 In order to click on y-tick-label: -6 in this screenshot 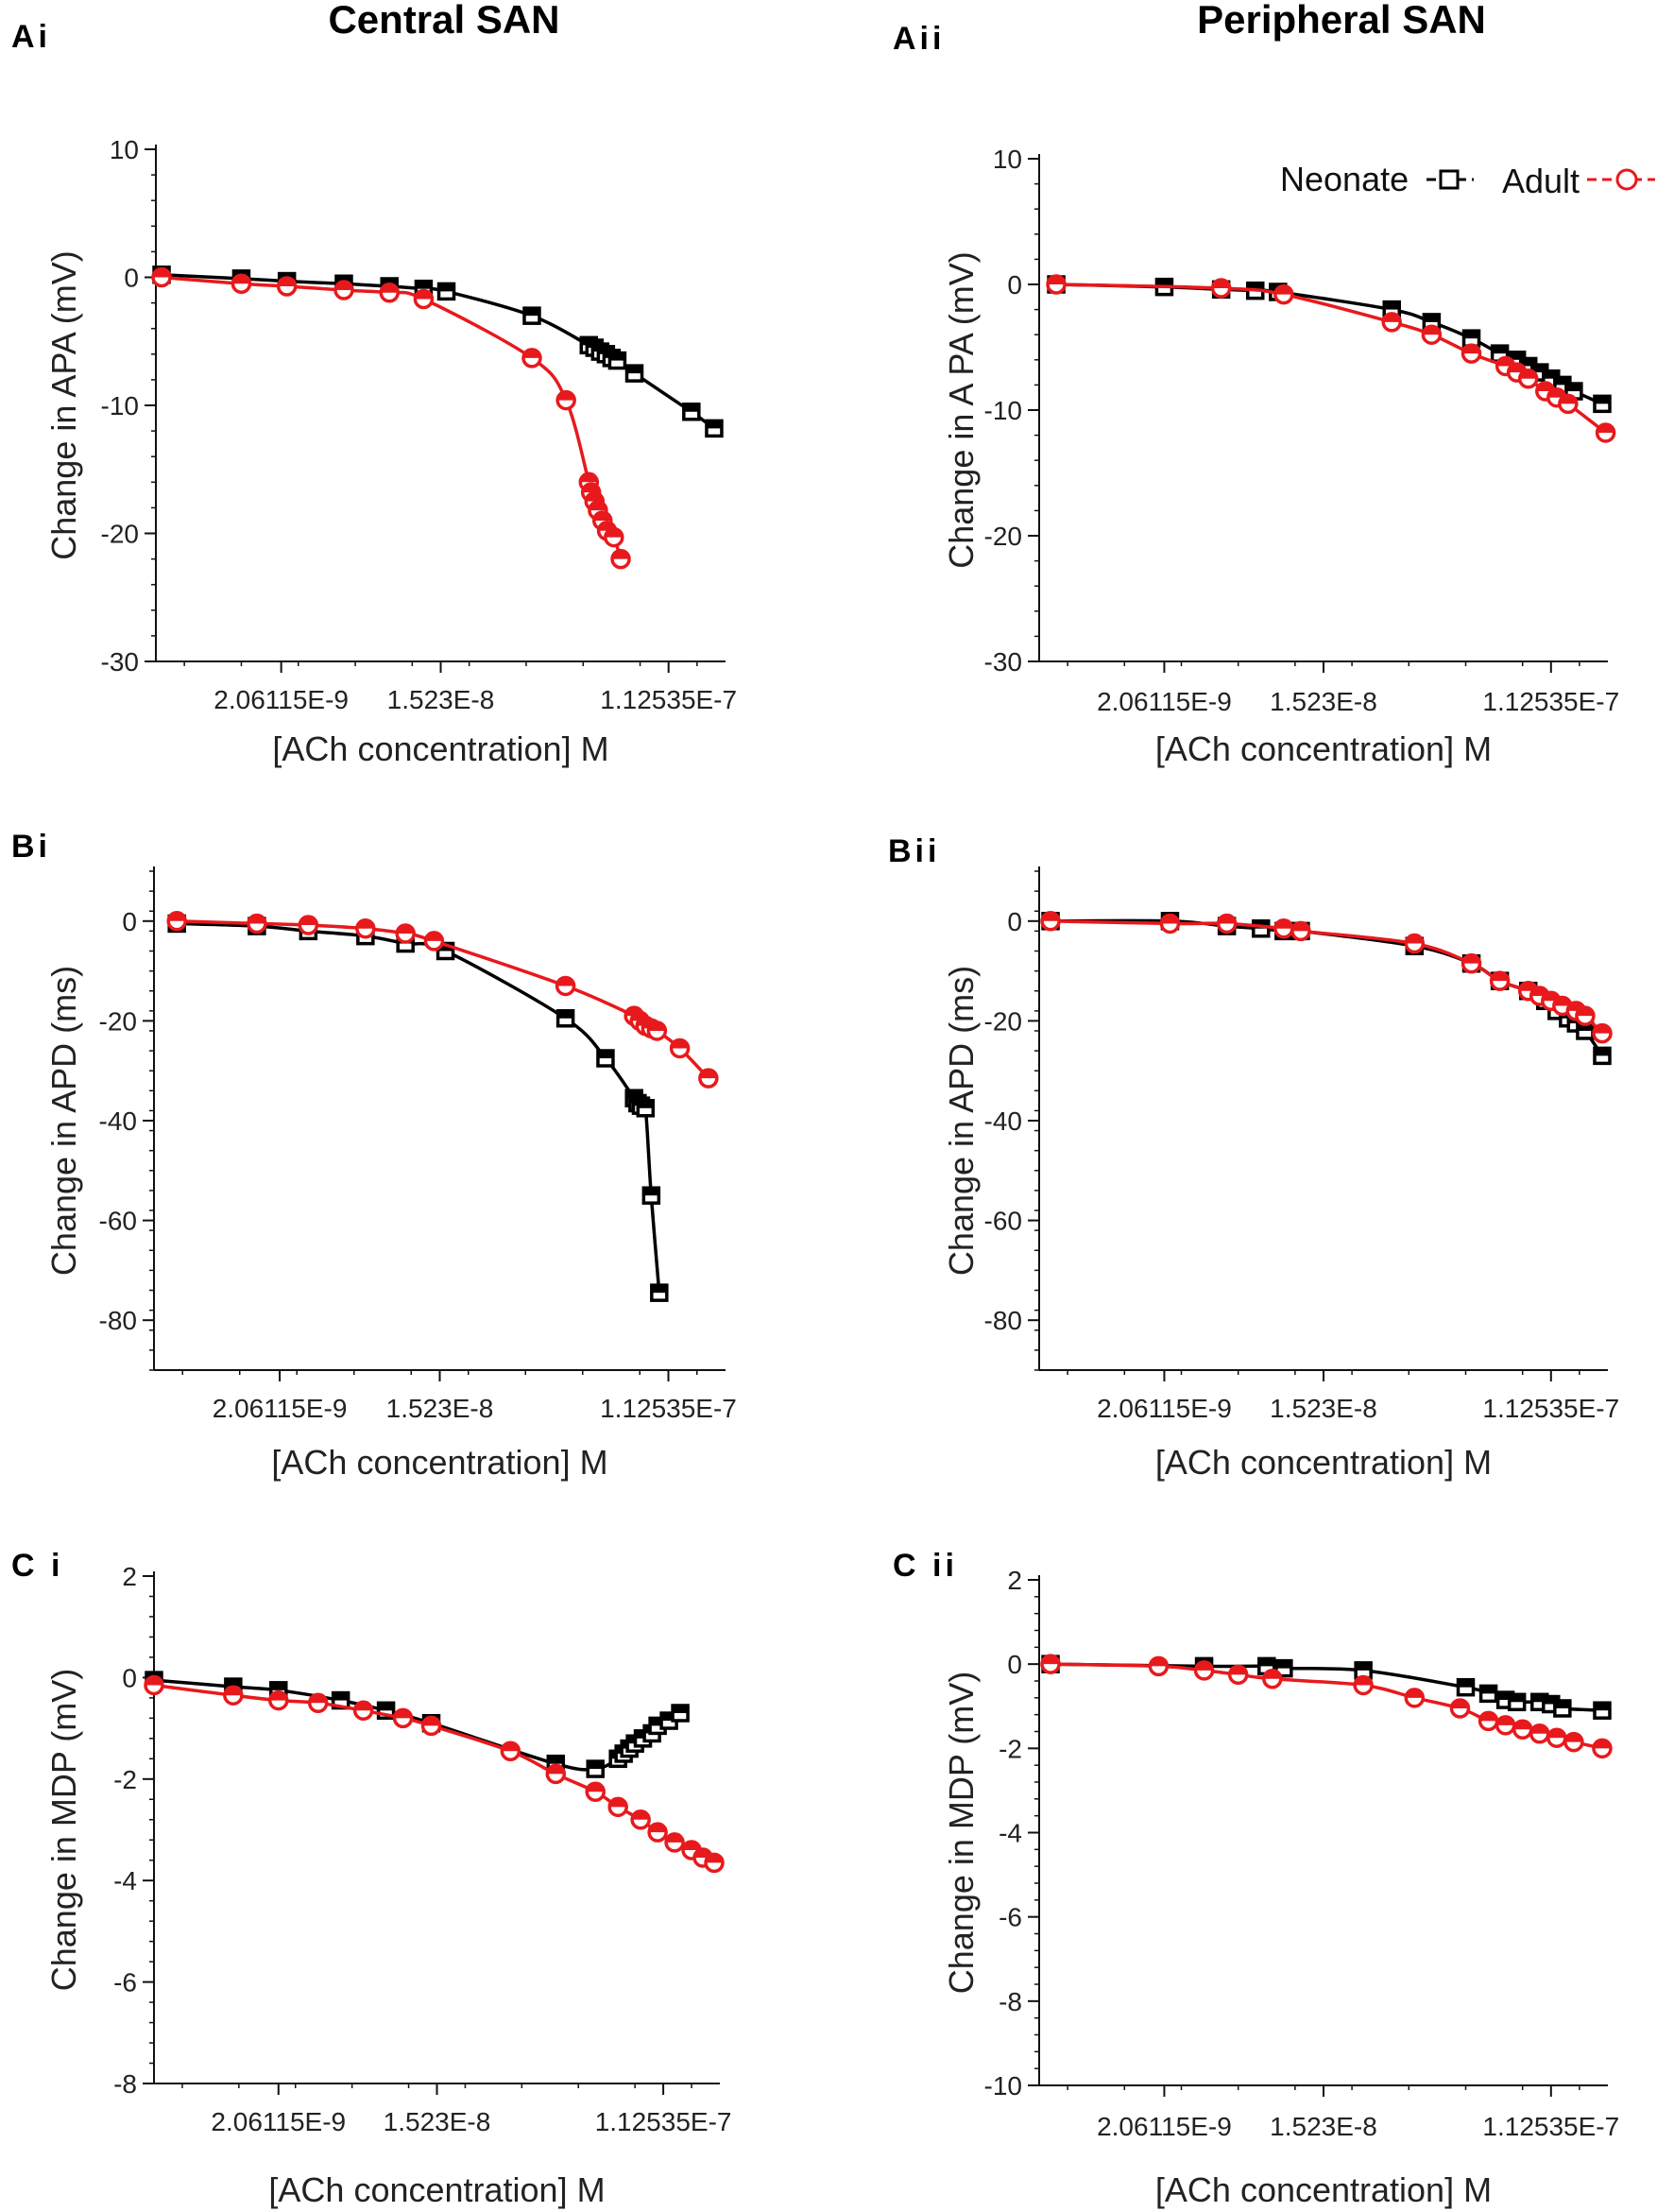, I will do `click(1010, 1917)`.